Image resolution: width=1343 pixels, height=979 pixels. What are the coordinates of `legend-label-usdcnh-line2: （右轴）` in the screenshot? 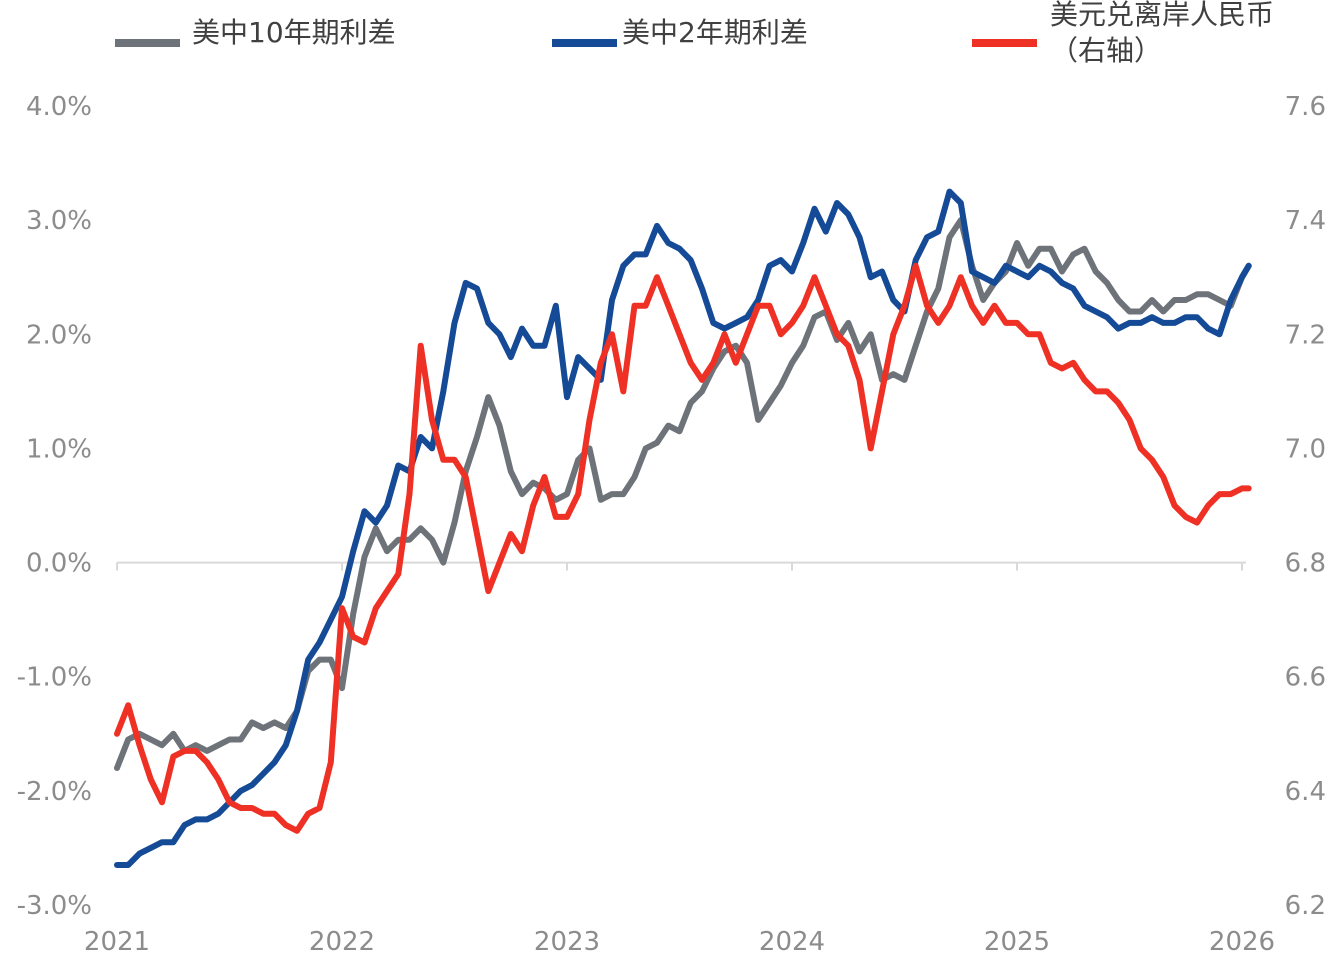 It's located at (1106, 50).